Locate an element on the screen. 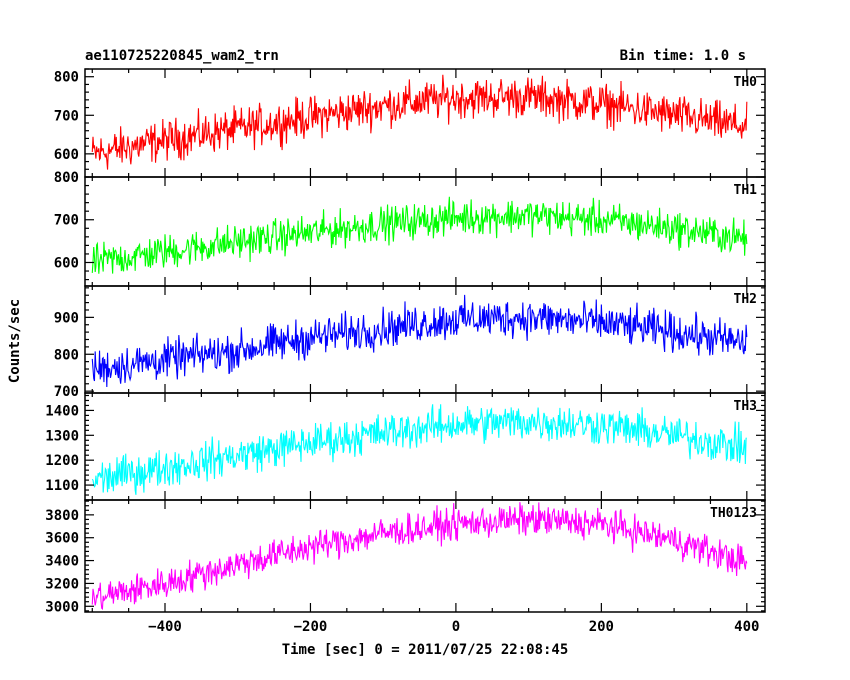  panel-th3: 1100 1200 1300 1400 TH3 is located at coordinates (405, 446).